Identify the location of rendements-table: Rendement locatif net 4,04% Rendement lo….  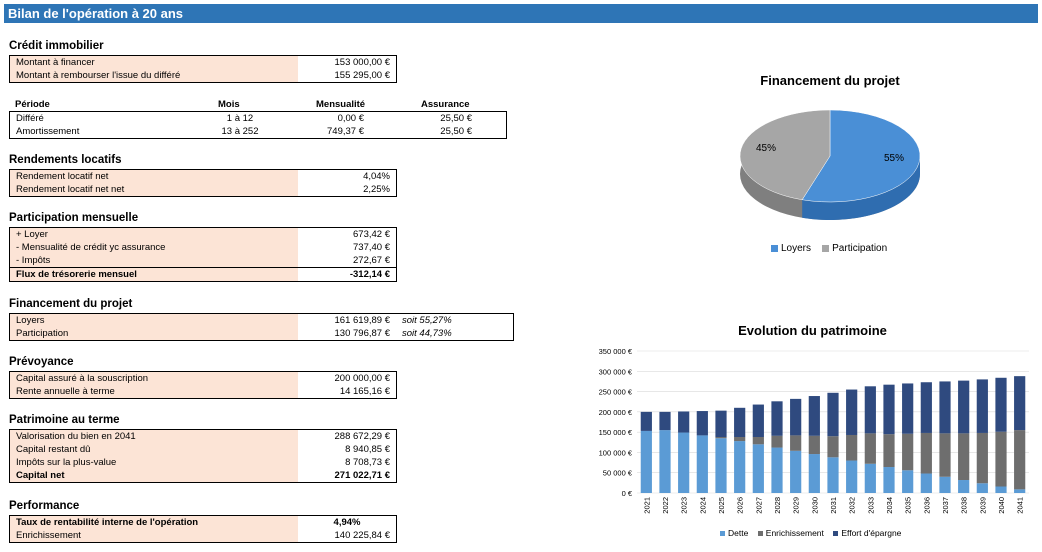
(203, 183).